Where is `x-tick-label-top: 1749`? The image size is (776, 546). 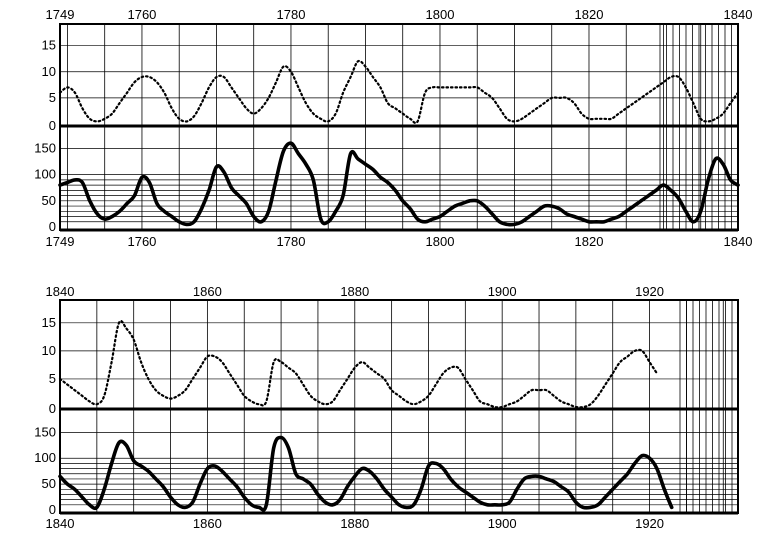
x-tick-label-top: 1749 is located at coordinates (60, 14).